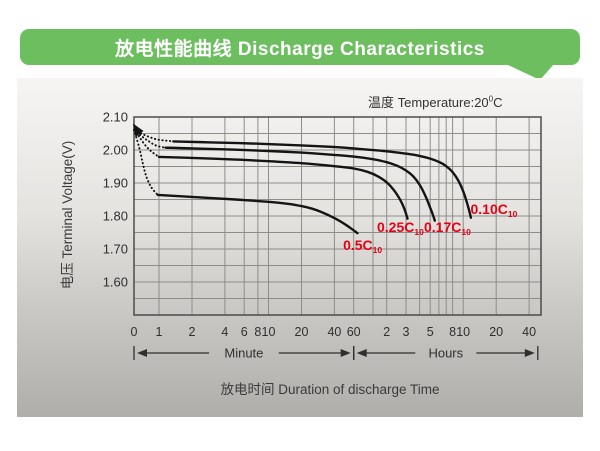  I want to click on discharge-curve-0.17C10, so click(300, 184).